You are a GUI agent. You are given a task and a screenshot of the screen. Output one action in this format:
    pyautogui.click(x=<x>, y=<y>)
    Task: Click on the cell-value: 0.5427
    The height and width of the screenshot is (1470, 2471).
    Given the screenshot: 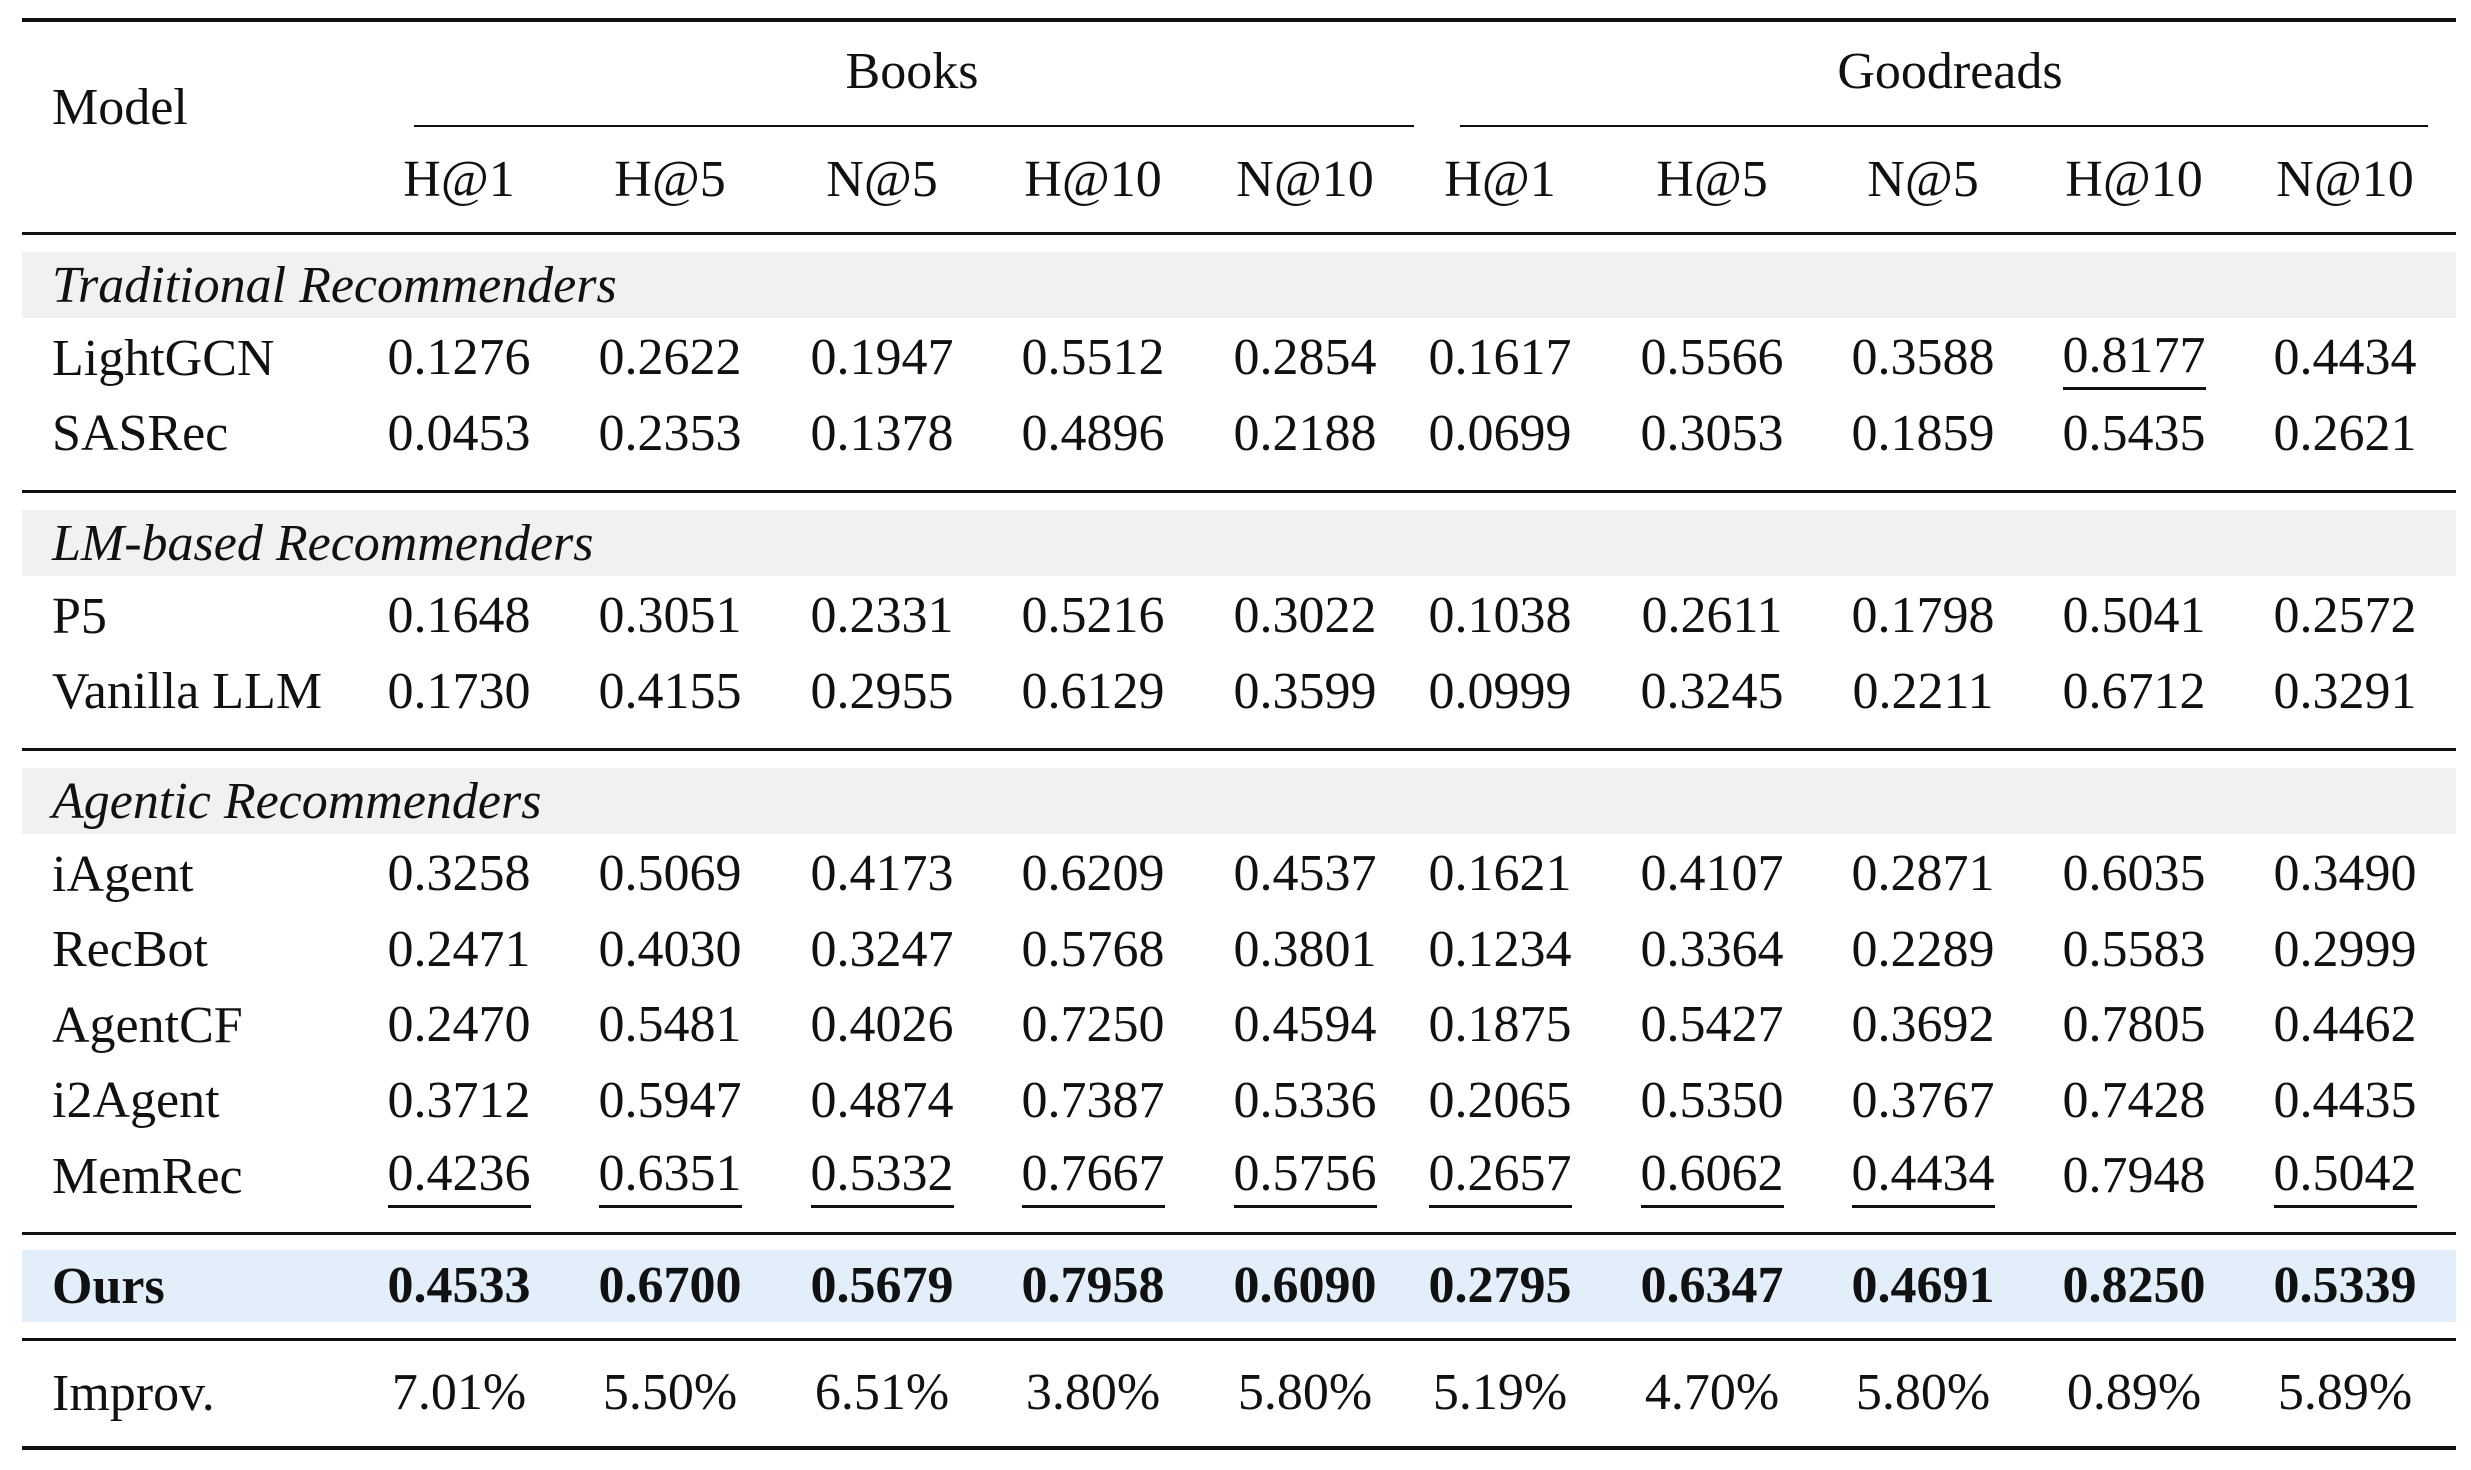 What is the action you would take?
    pyautogui.click(x=1712, y=1025)
    